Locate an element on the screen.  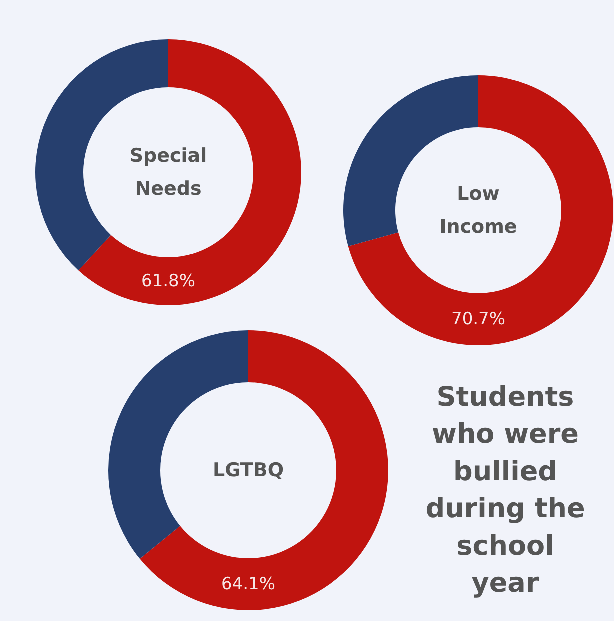
data-label: 70.7% is located at coordinates (479, 320).